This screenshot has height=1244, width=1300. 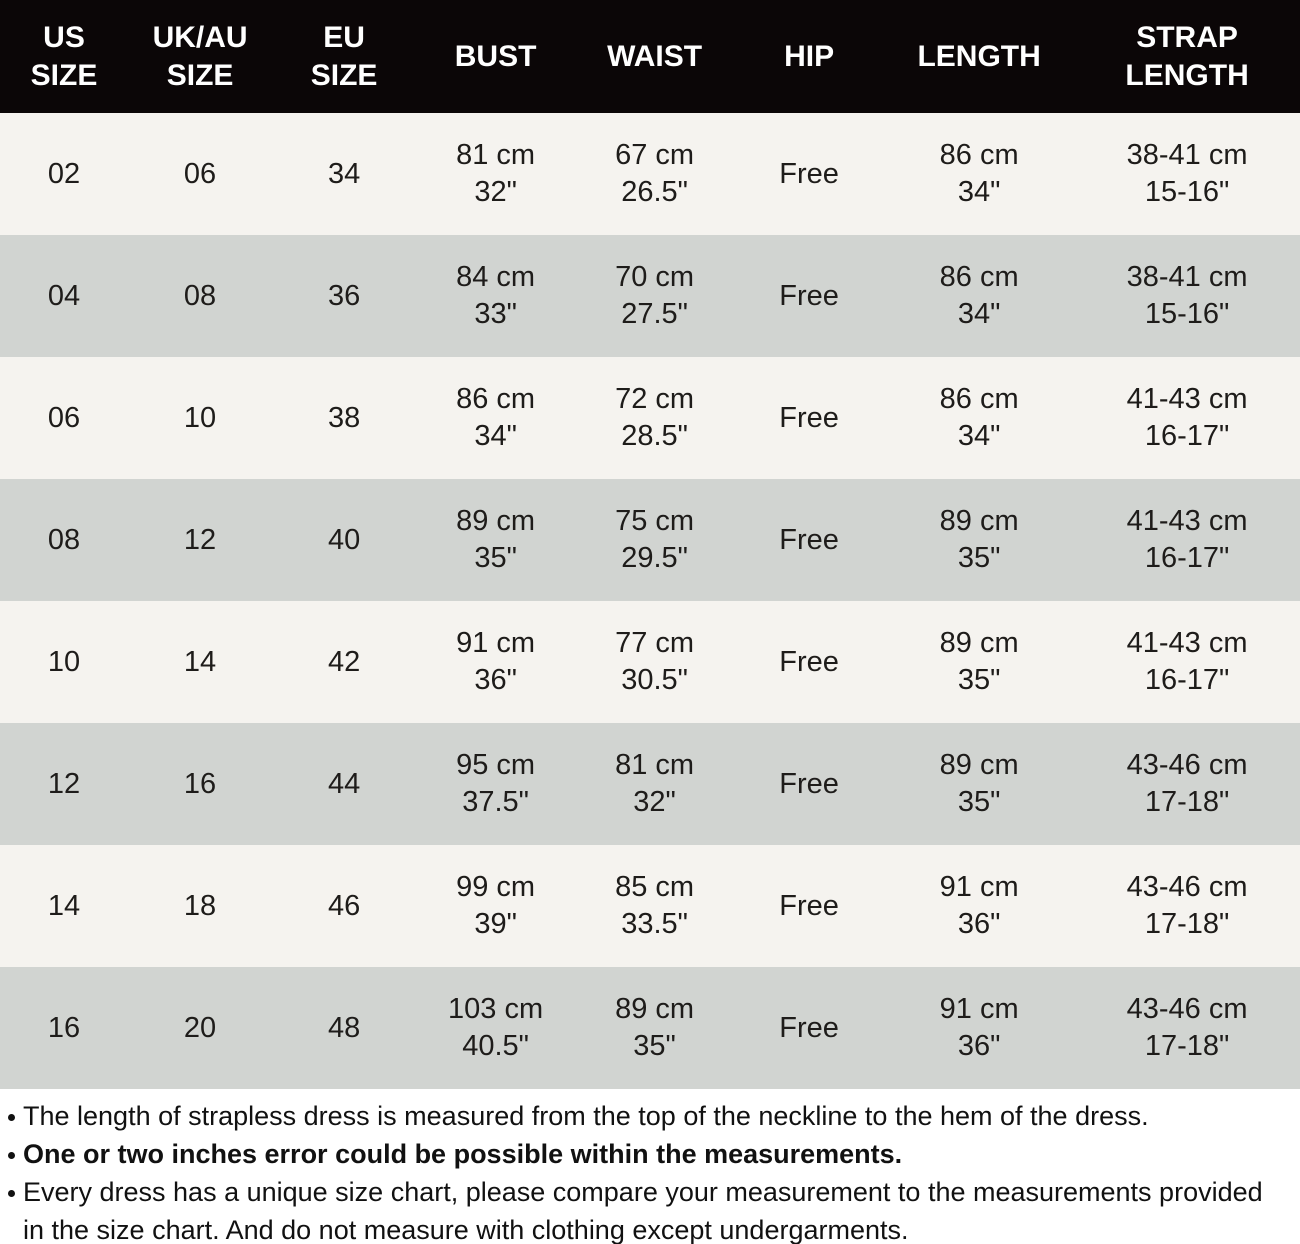 What do you see at coordinates (344, 56) in the screenshot?
I see `column-header-eu-size: EU SIZE` at bounding box center [344, 56].